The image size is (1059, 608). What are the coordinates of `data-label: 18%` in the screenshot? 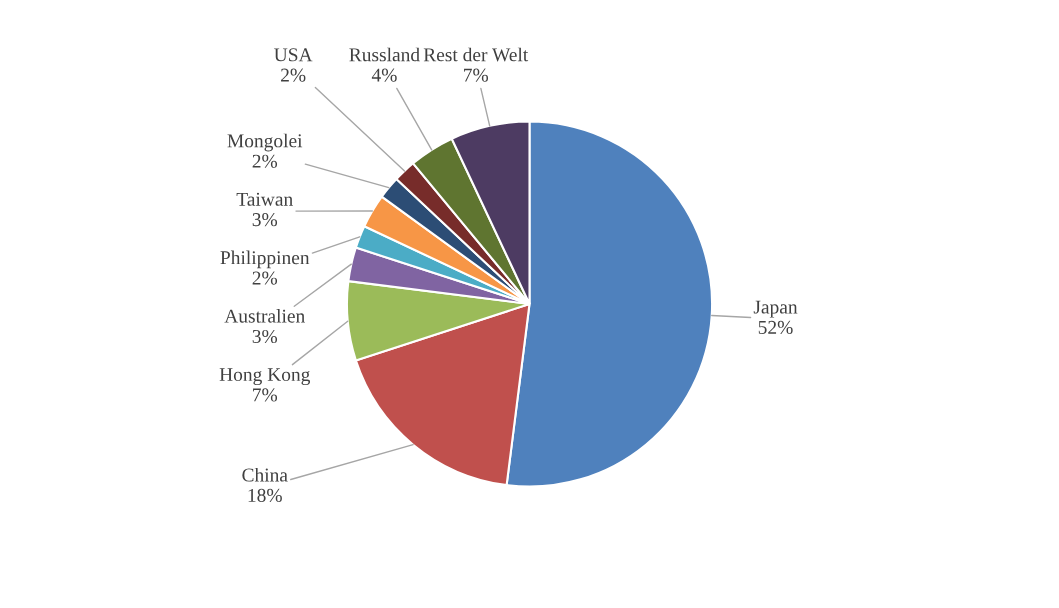 It's located at (265, 495).